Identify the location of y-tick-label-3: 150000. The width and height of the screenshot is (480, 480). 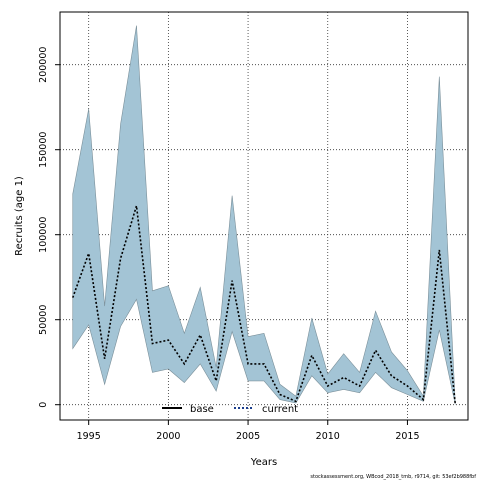
(43, 150).